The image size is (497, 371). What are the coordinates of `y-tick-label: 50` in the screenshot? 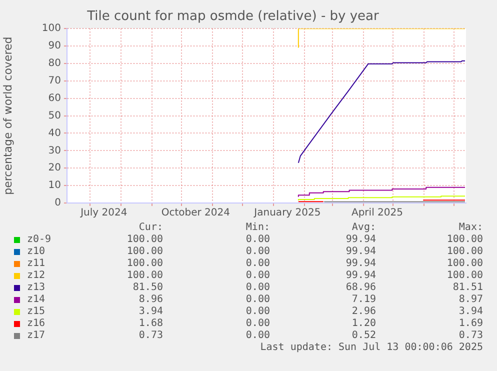 It's located at (54, 116).